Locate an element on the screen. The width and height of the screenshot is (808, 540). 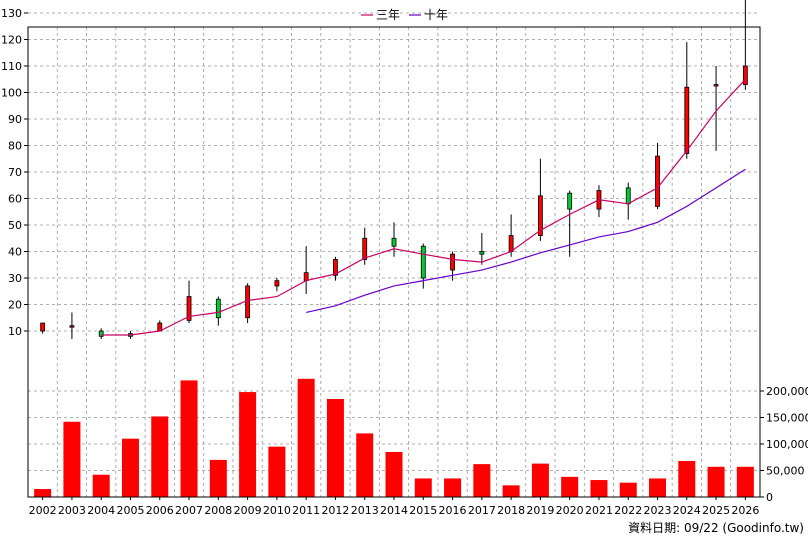
x-tick-label: 2026 is located at coordinates (745, 510).